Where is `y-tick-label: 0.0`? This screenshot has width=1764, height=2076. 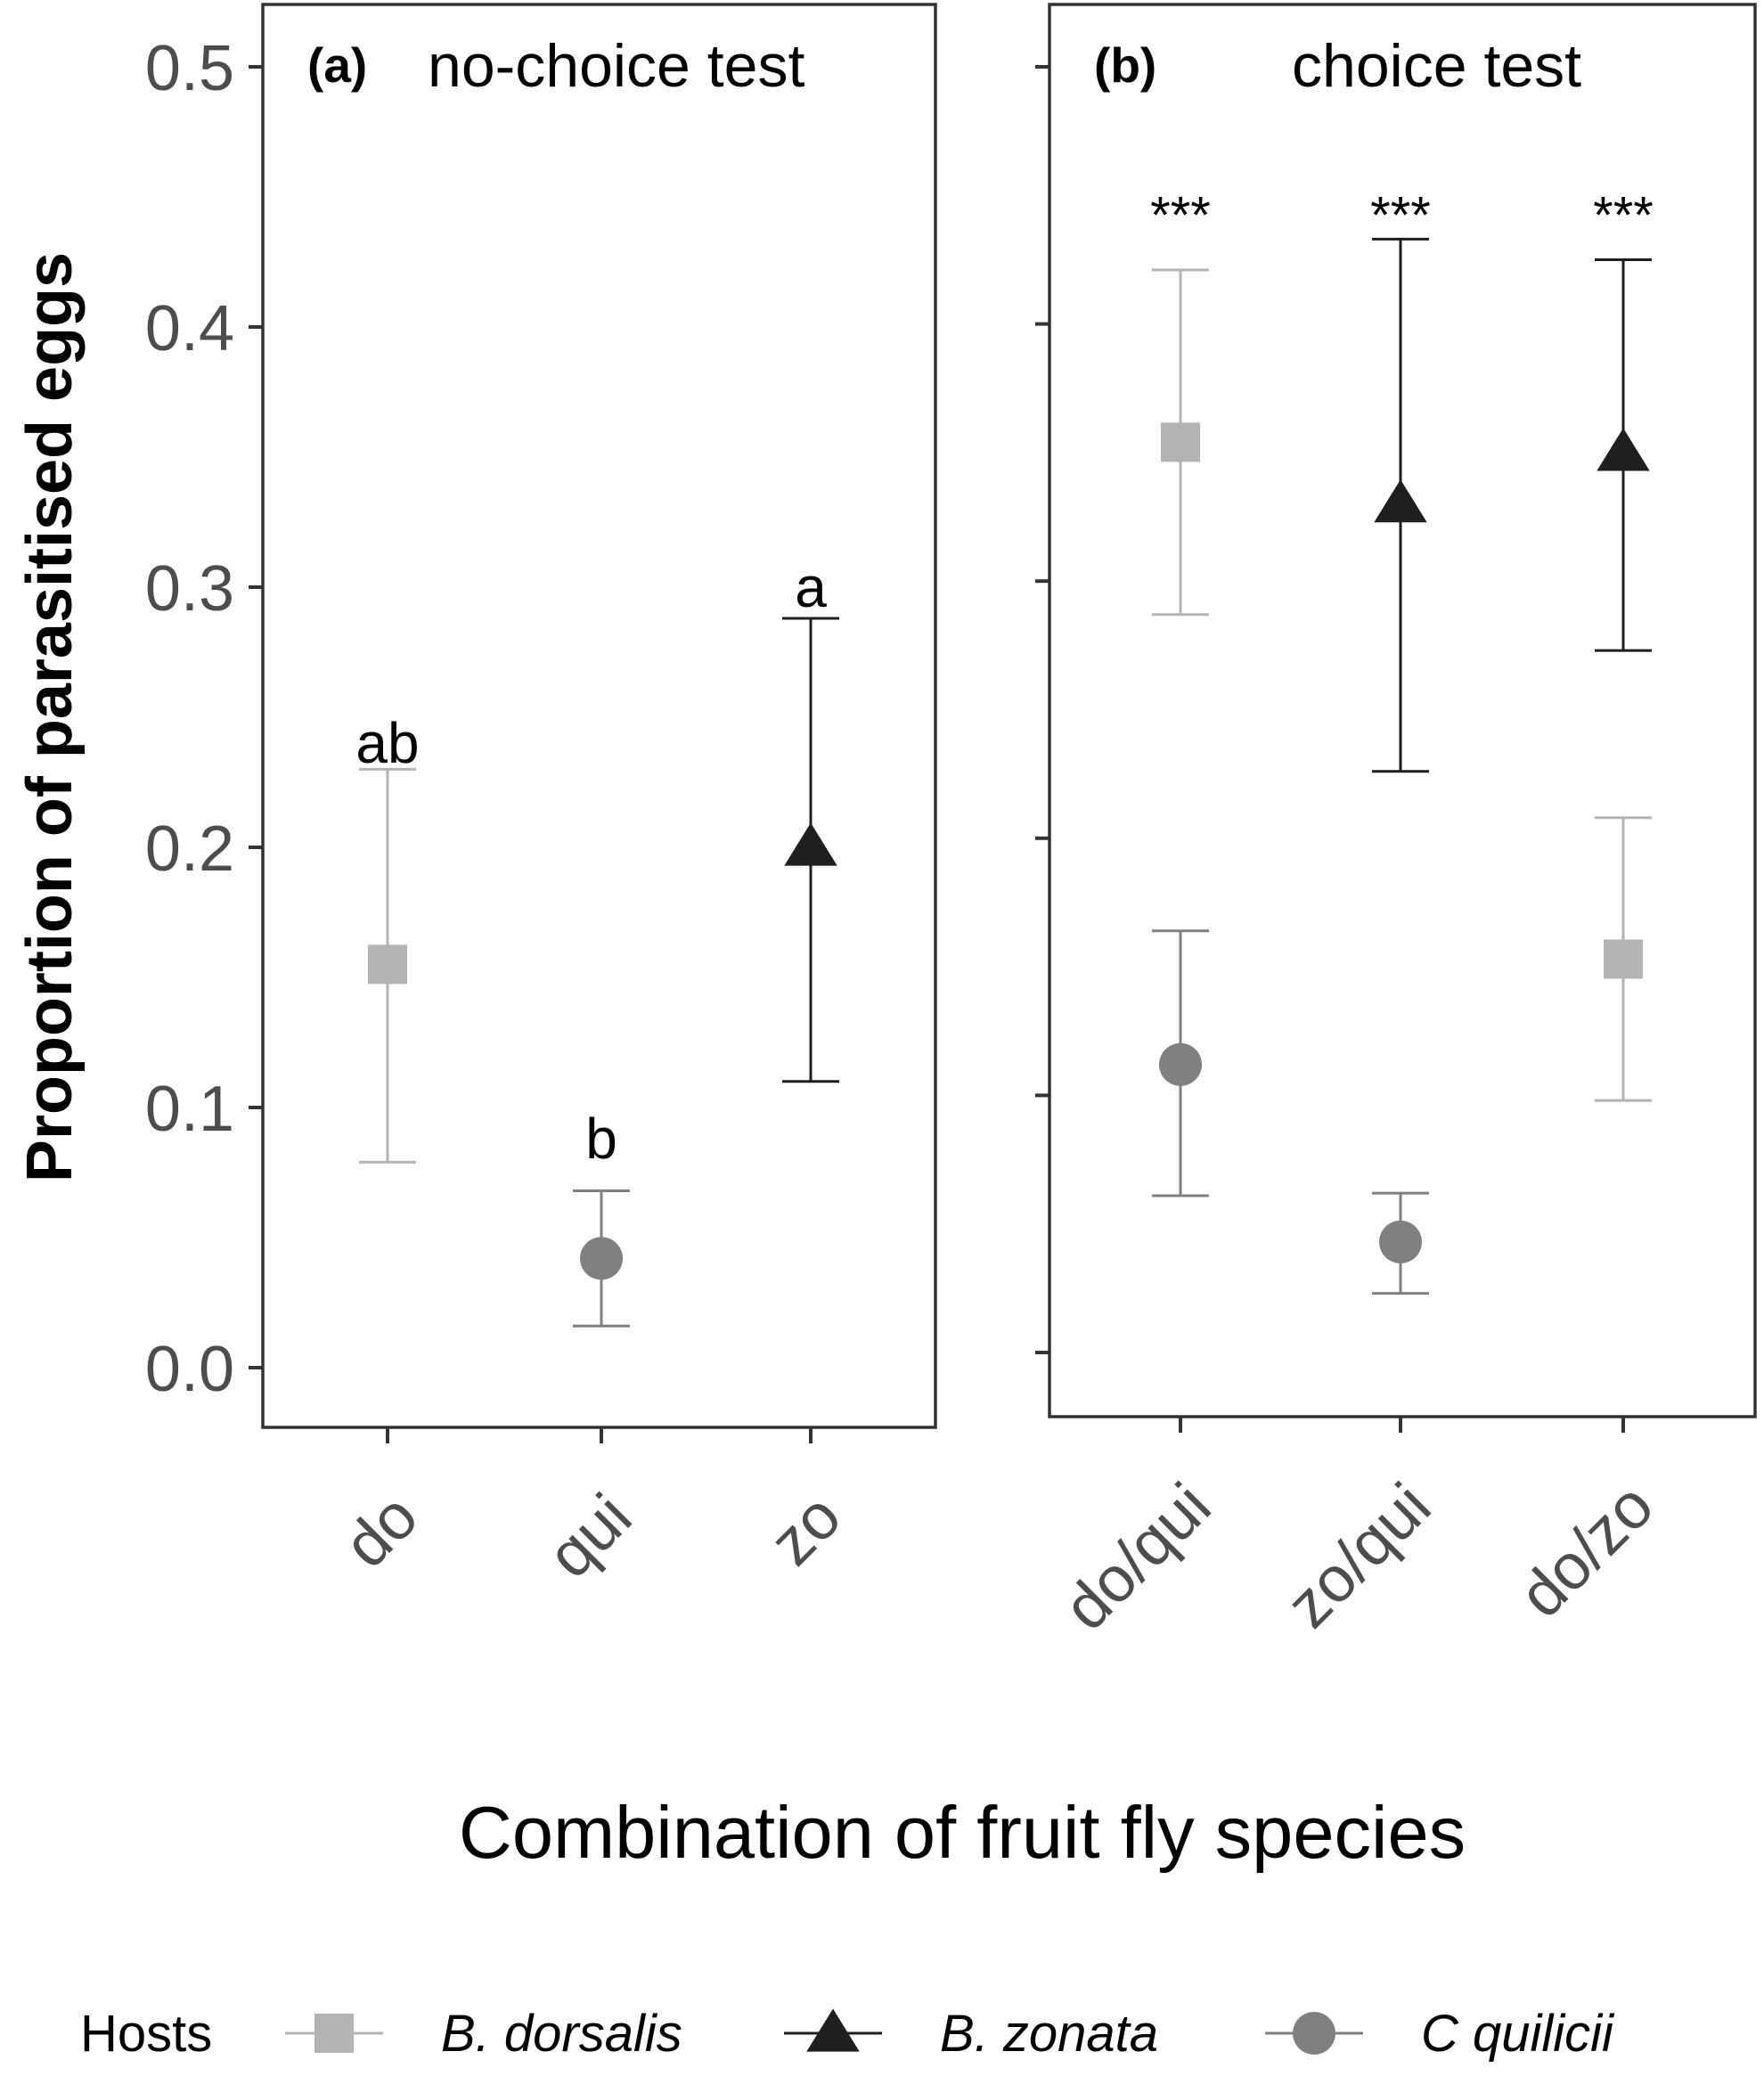
y-tick-label: 0.0 is located at coordinates (189, 1369).